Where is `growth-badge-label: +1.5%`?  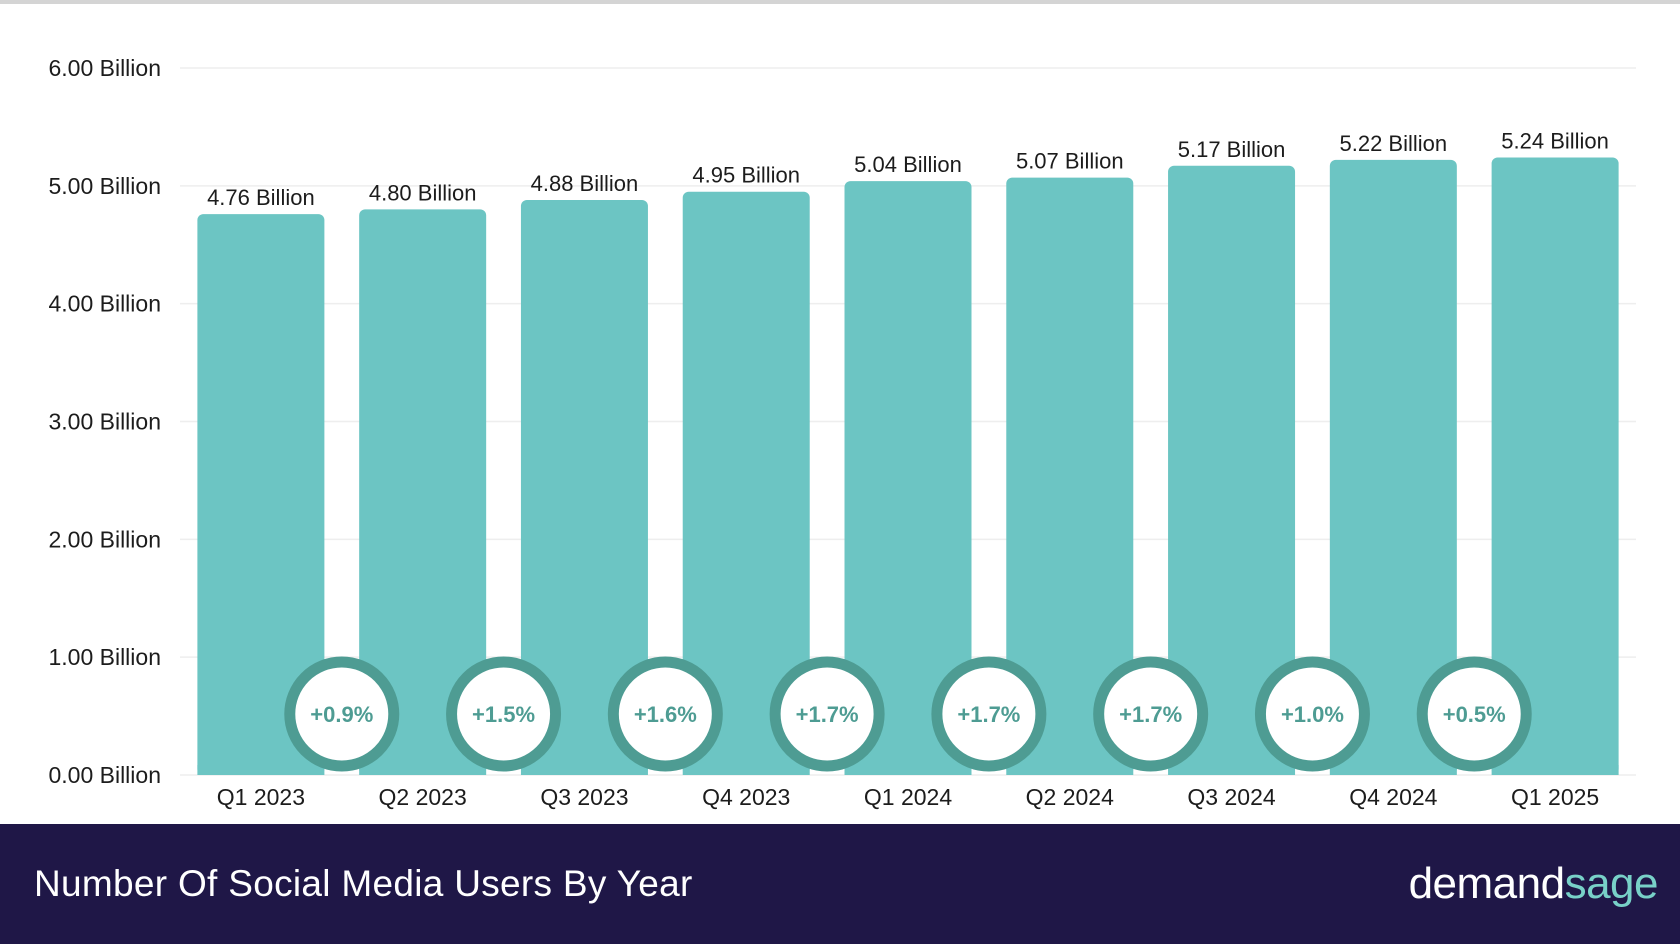
growth-badge-label: +1.5% is located at coordinates (503, 714).